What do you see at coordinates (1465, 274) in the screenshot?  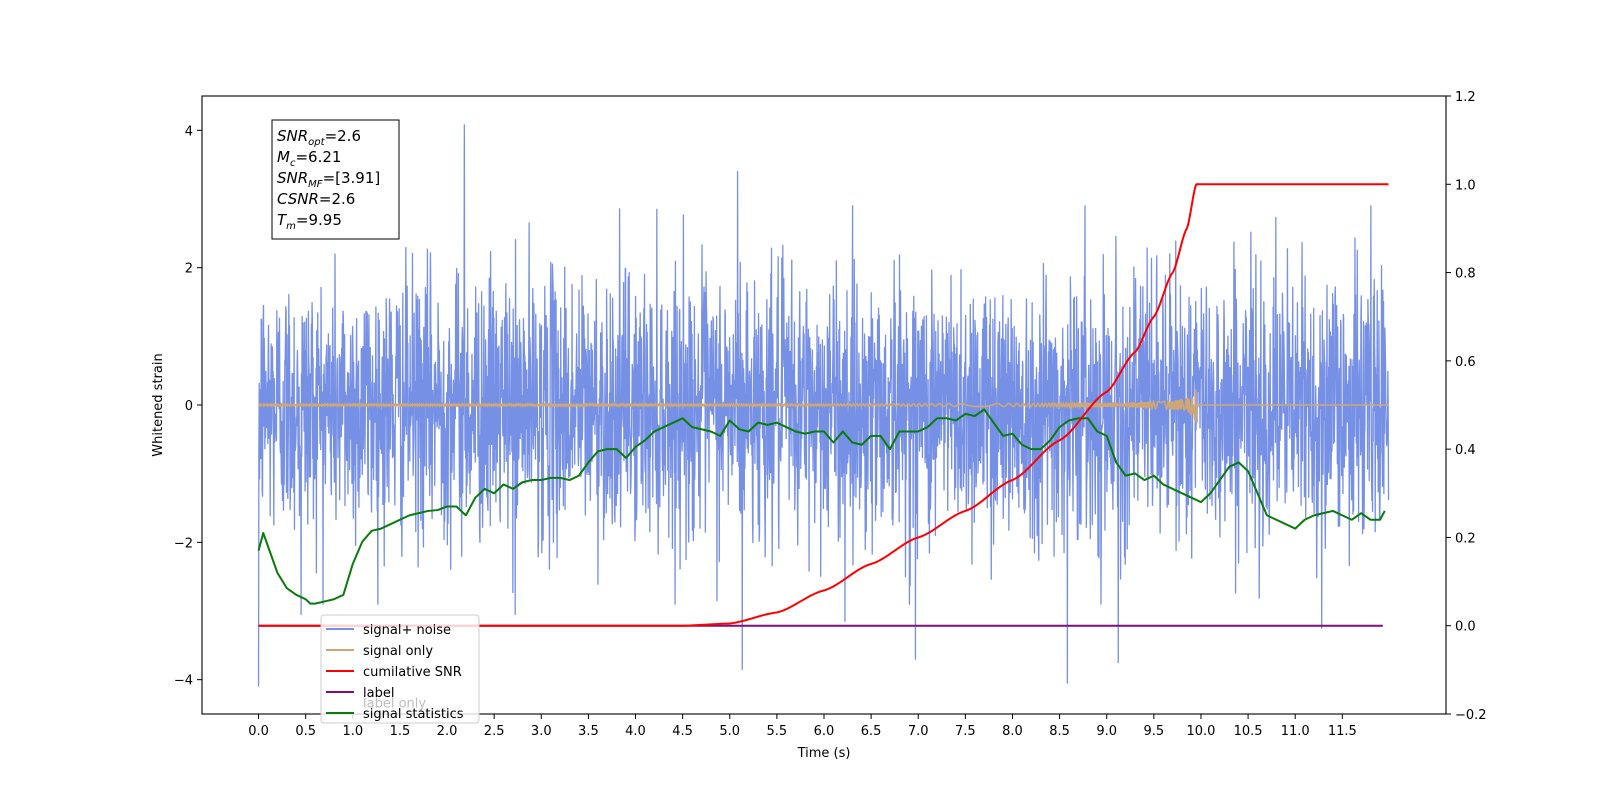 I see `y2-tick-label: 0.8` at bounding box center [1465, 274].